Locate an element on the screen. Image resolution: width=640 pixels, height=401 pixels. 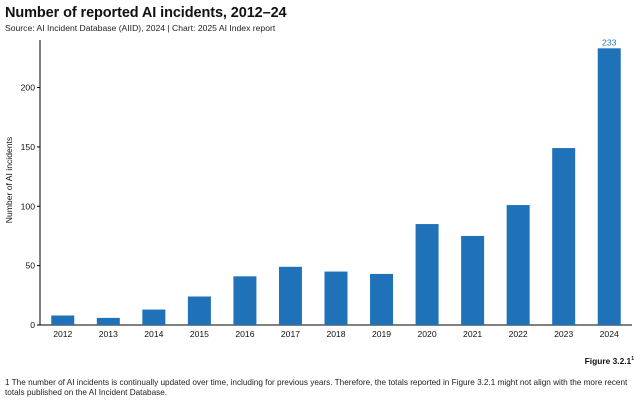
bar-2024 is located at coordinates (609, 186).